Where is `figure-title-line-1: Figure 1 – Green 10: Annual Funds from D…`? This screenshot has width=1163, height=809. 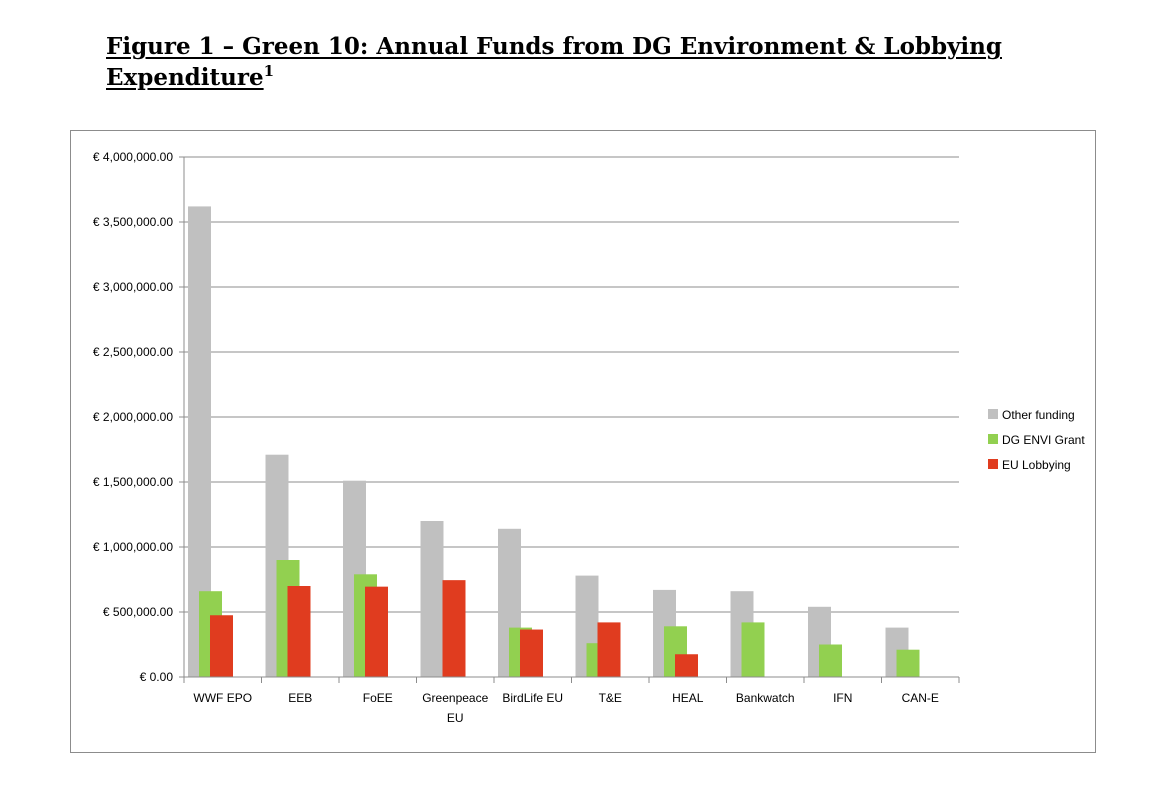
figure-title-line-1: Figure 1 – Green 10: Annual Funds from D… is located at coordinates (554, 46).